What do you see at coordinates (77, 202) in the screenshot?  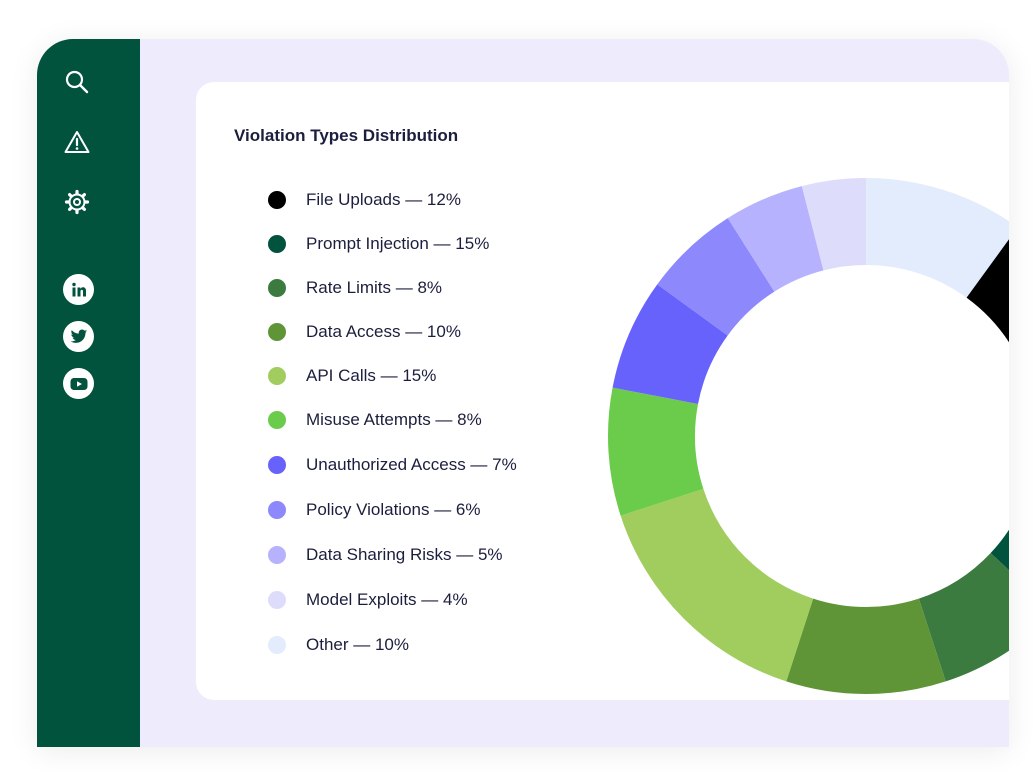 I see `gear-icon` at bounding box center [77, 202].